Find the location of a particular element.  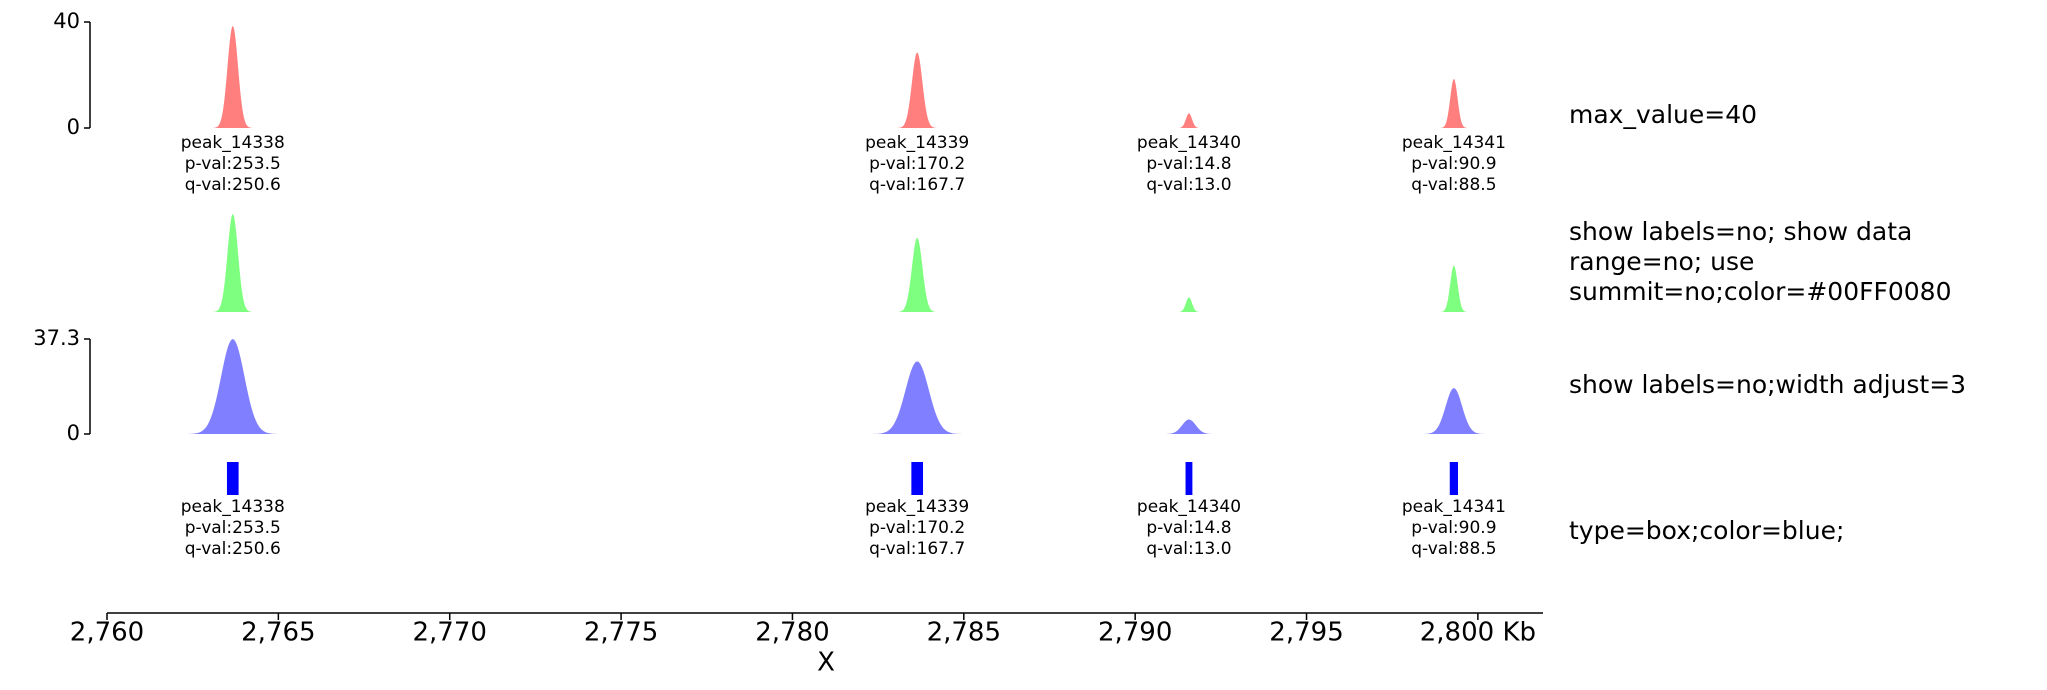

x-tick-label: 2,770 is located at coordinates (450, 633).